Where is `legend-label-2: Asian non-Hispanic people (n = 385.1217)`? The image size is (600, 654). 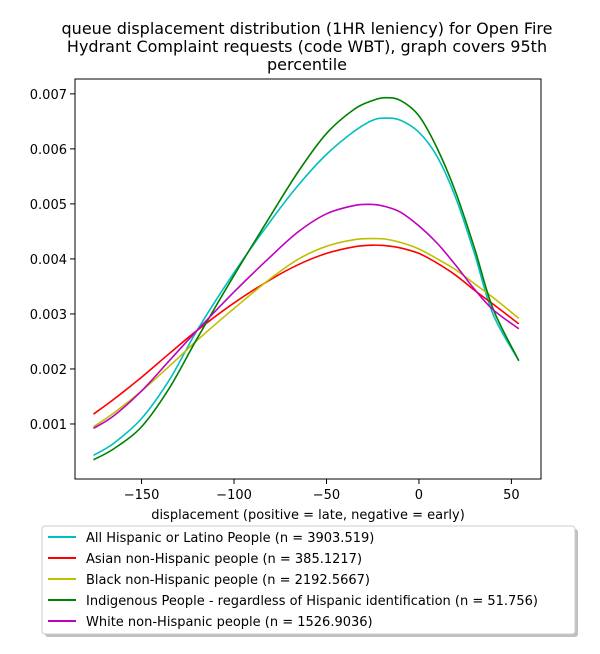
legend-label-2: Asian non-Hispanic people (n = 385.1217) is located at coordinates (224, 559).